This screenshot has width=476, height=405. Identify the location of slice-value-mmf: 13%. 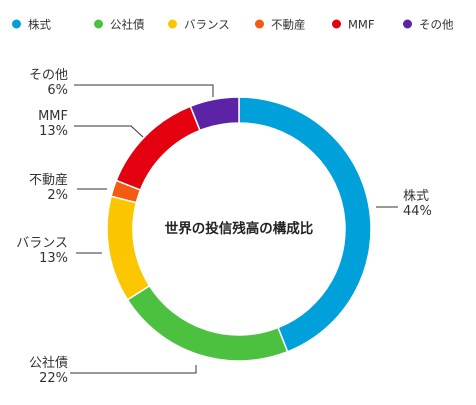
(53, 131).